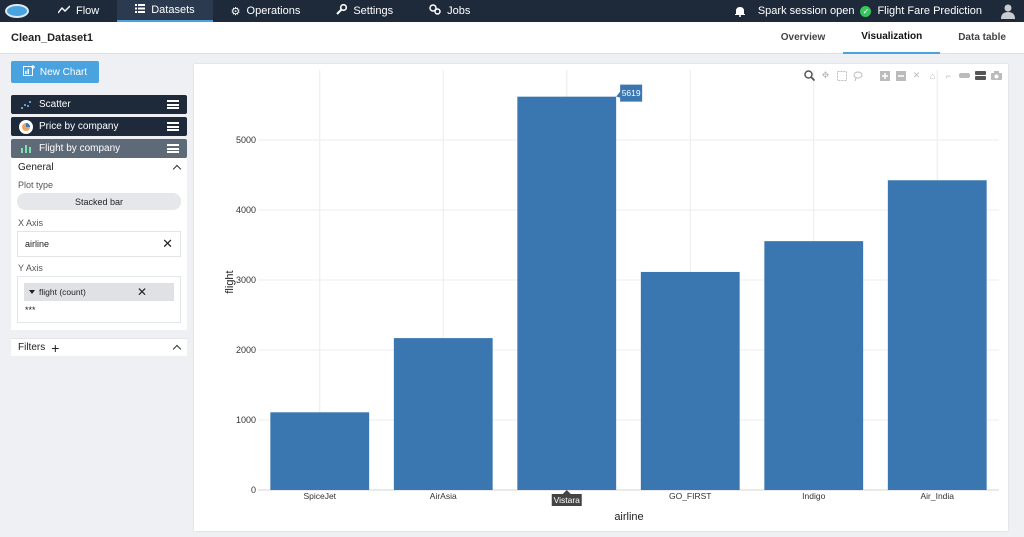  Describe the element at coordinates (246, 210) in the screenshot. I see `y-tick-label: 4000` at that location.